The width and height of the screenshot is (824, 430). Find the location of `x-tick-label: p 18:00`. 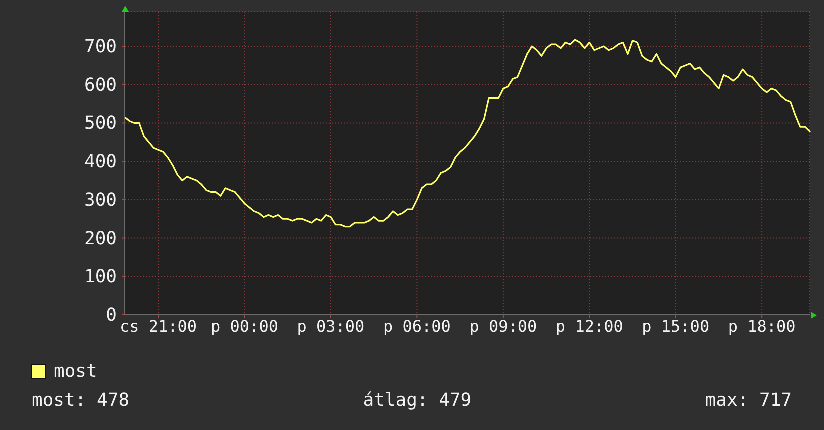

x-tick-label: p 18:00 is located at coordinates (762, 326).